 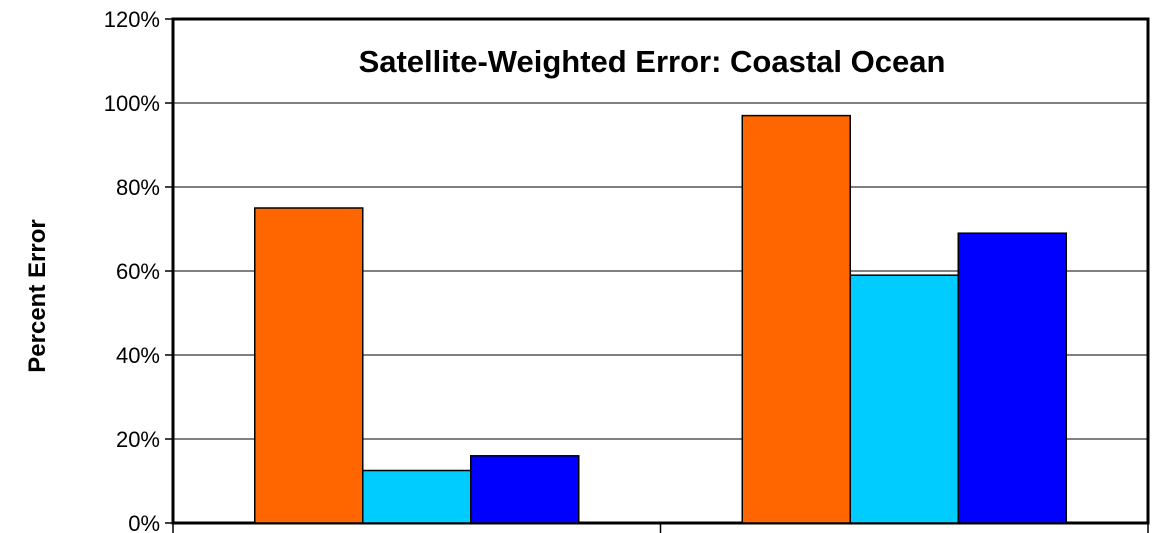 I want to click on y-tick-label: 60%, so click(x=138, y=271).